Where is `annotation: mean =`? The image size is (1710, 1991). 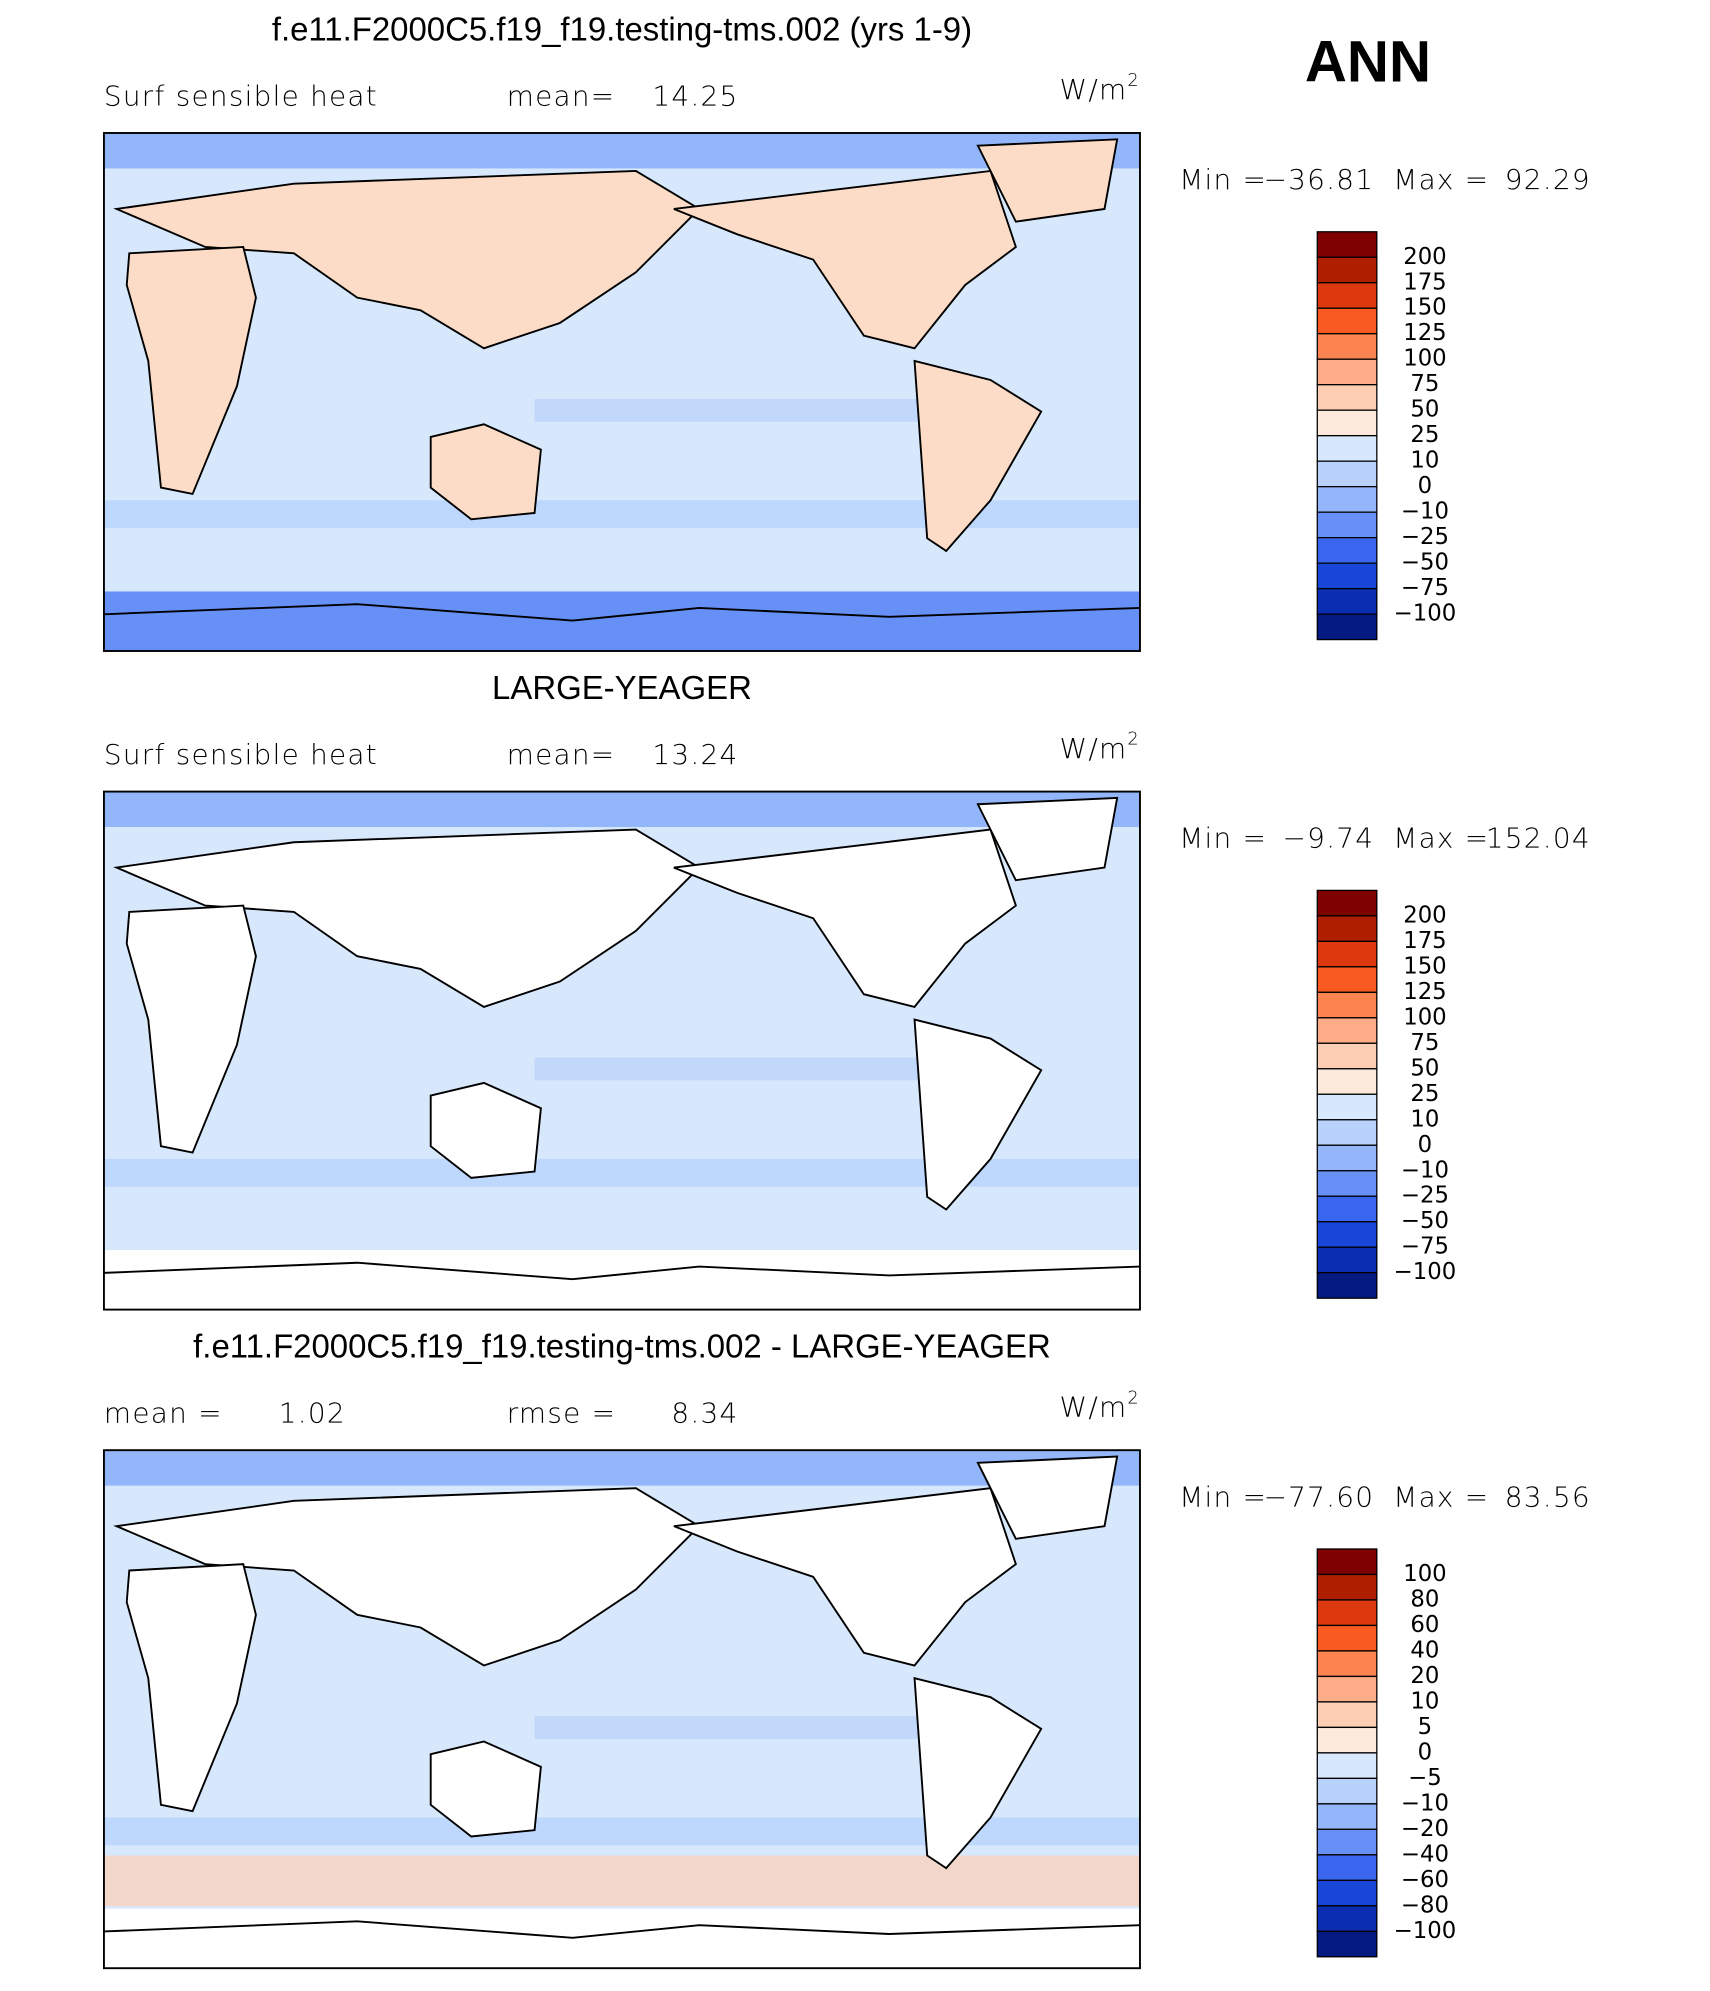 annotation: mean = is located at coordinates (163, 1413).